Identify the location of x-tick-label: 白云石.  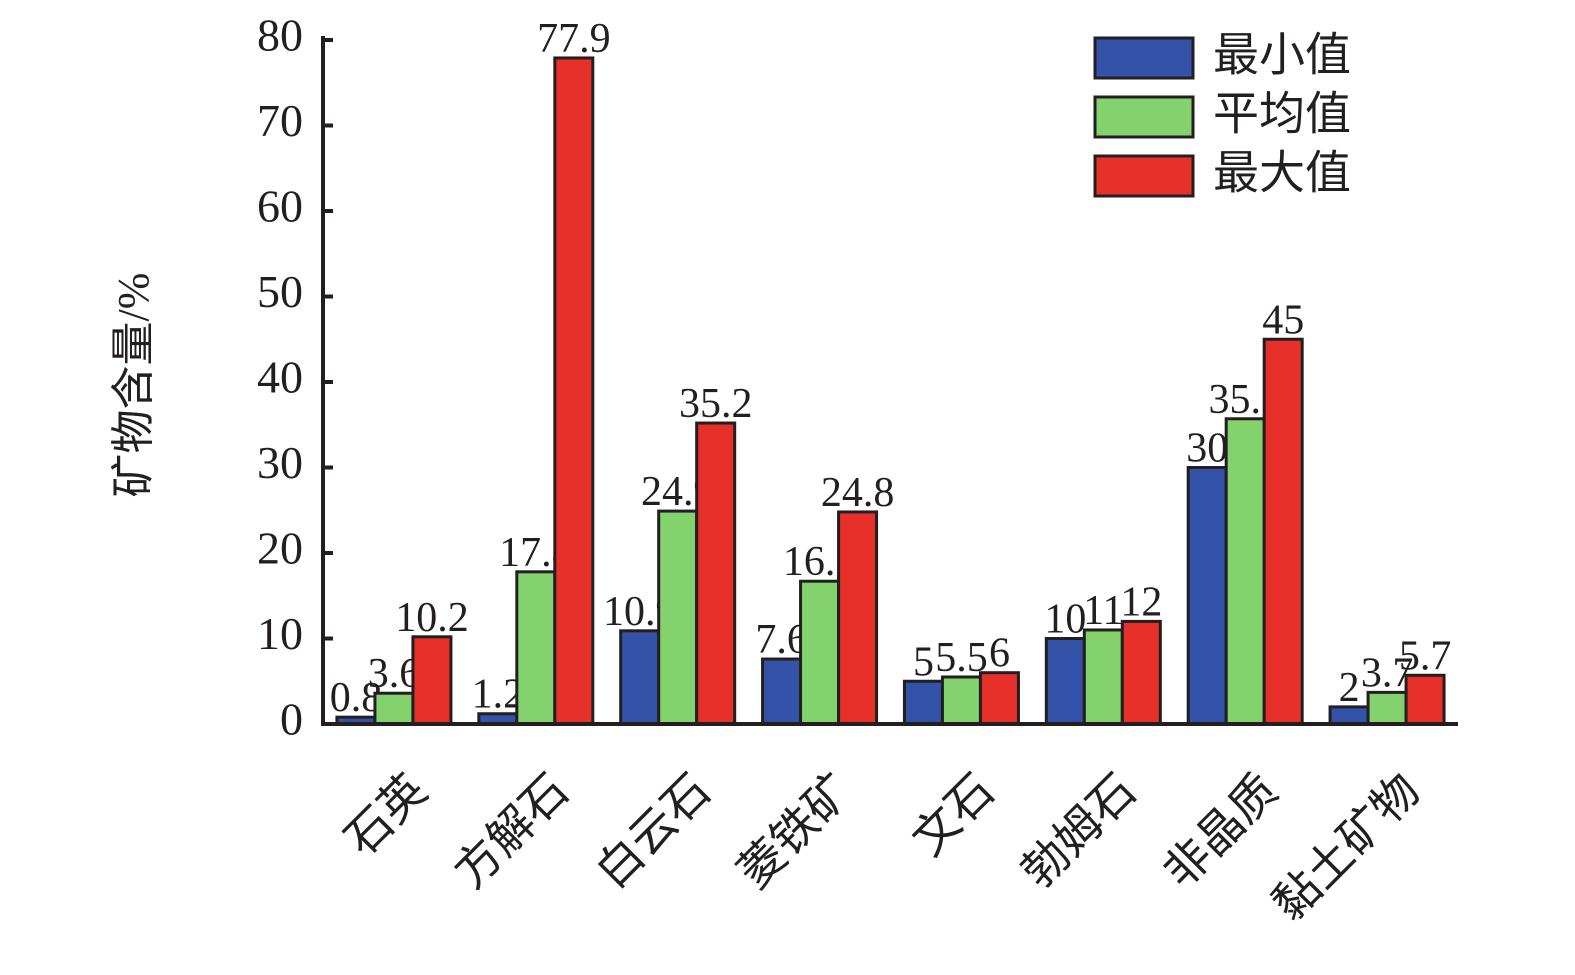
(653, 831).